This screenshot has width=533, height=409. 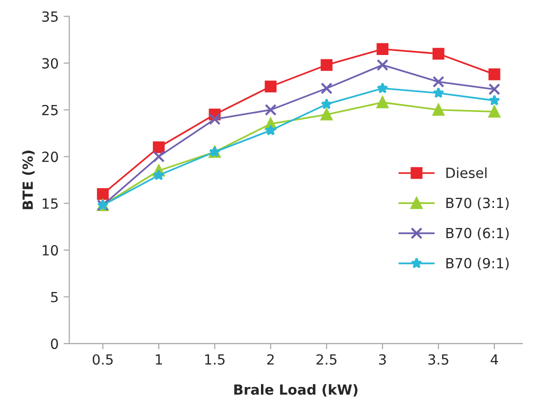 What do you see at coordinates (50, 250) in the screenshot?
I see `y-tick-label: 10` at bounding box center [50, 250].